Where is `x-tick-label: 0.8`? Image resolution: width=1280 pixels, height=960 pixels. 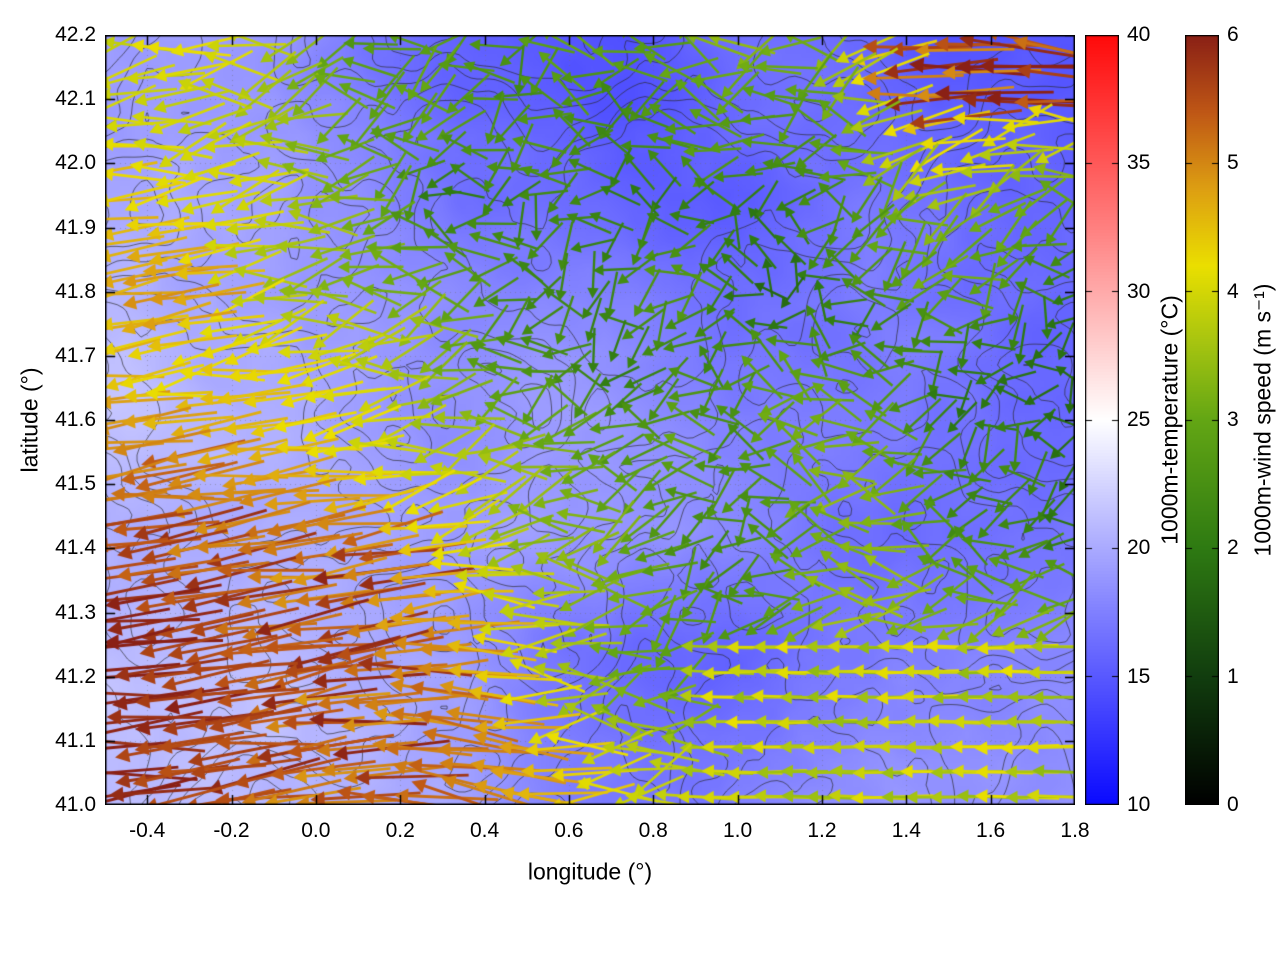 x-tick-label: 0.8 is located at coordinates (653, 830).